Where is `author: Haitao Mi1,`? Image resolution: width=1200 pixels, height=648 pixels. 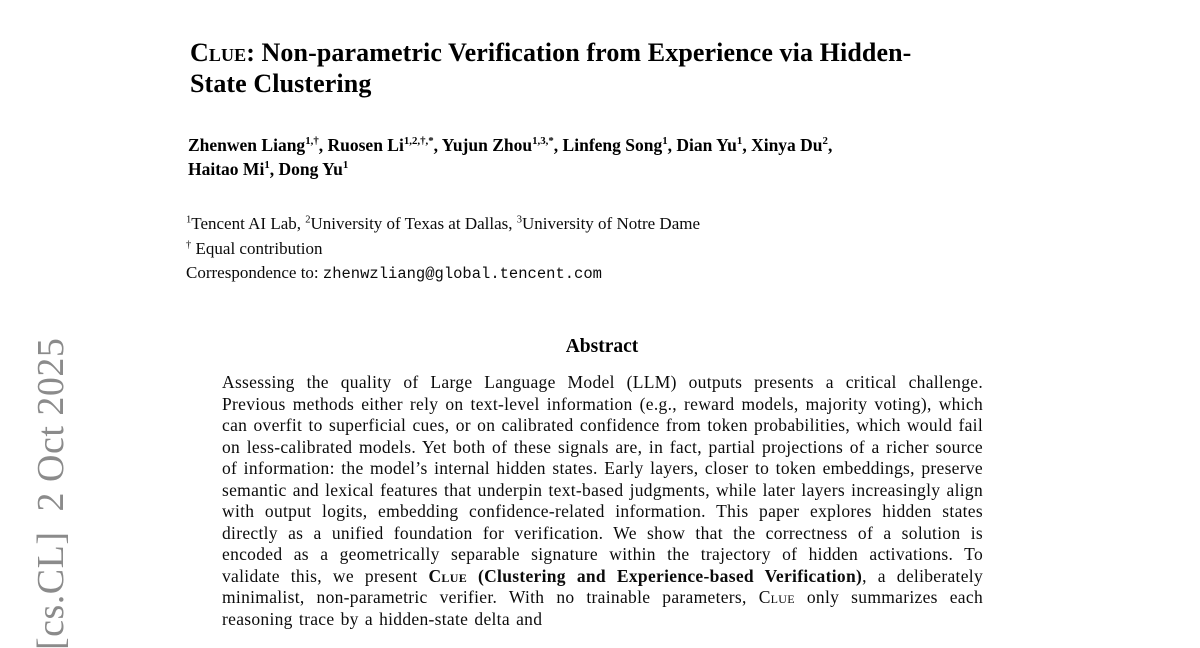
author: Haitao Mi1, is located at coordinates (233, 169).